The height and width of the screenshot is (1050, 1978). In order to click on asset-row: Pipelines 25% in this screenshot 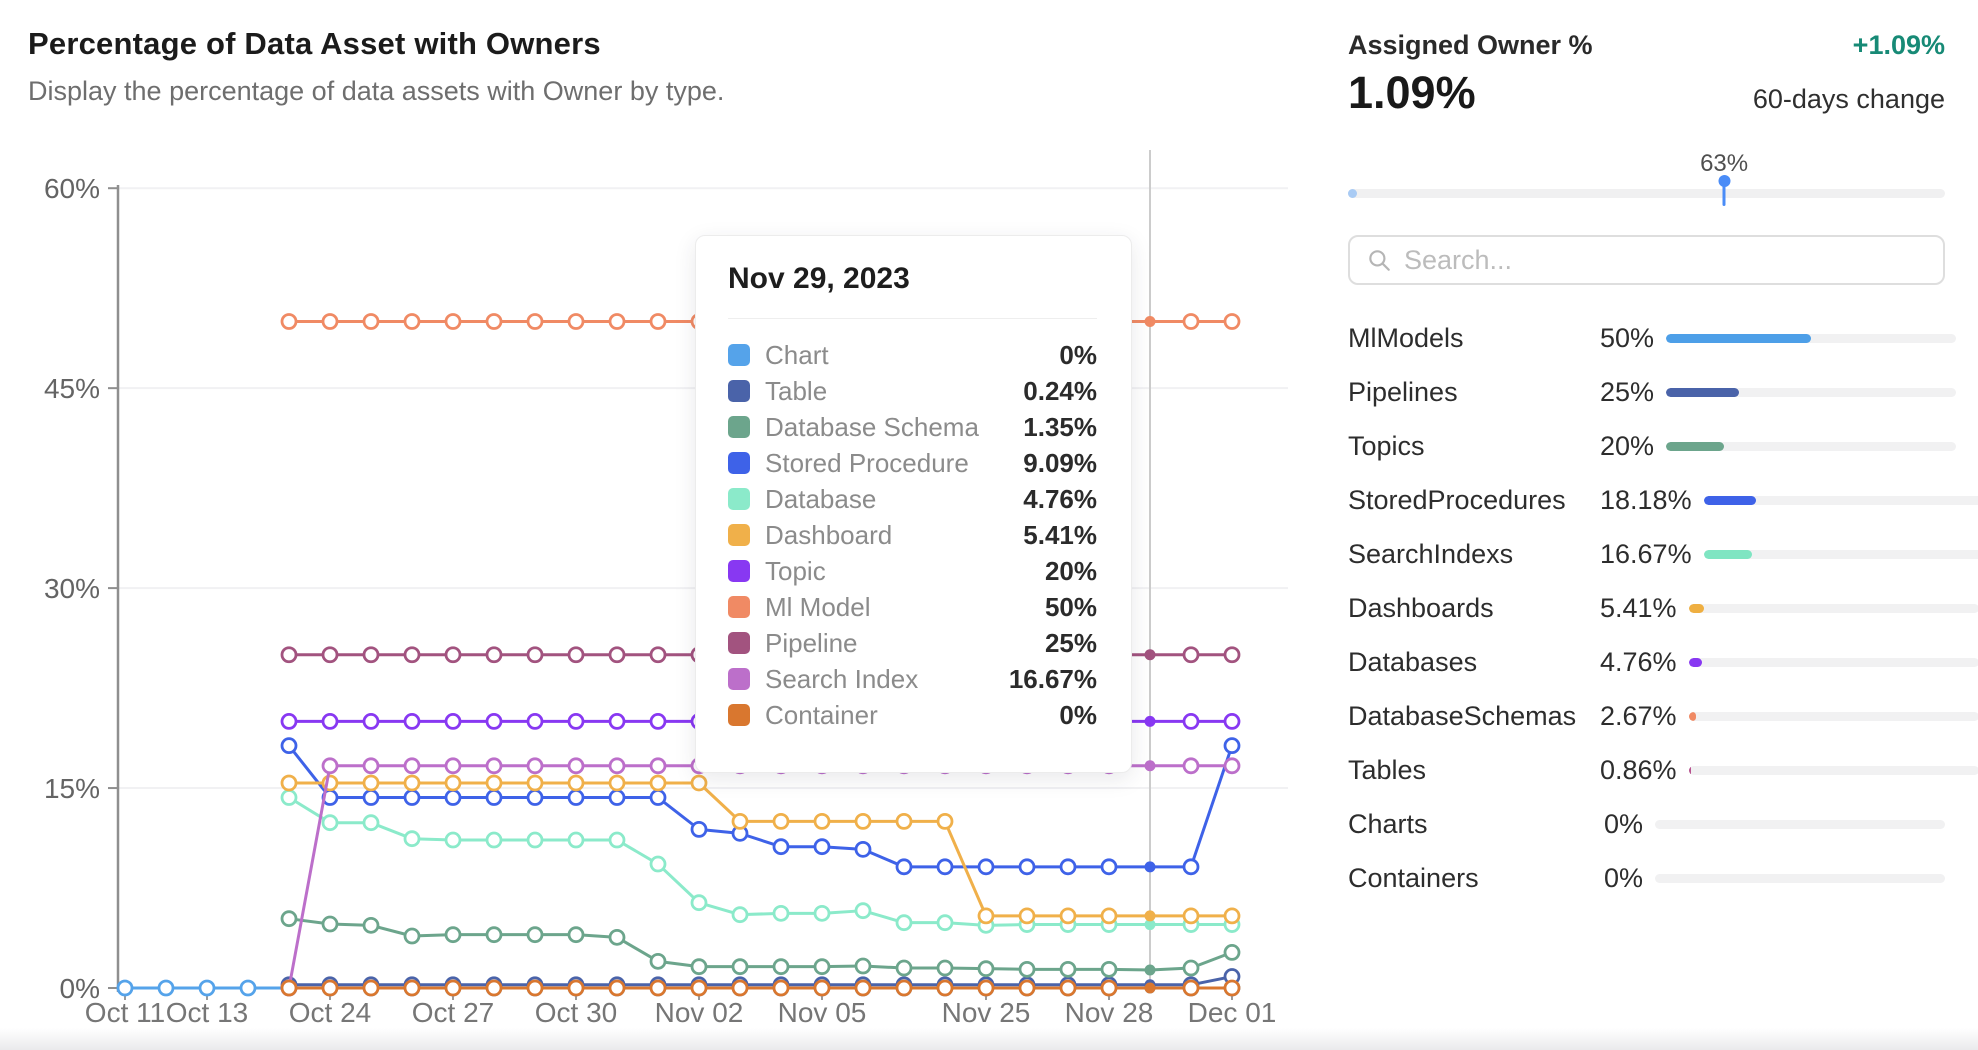, I will do `click(1652, 392)`.